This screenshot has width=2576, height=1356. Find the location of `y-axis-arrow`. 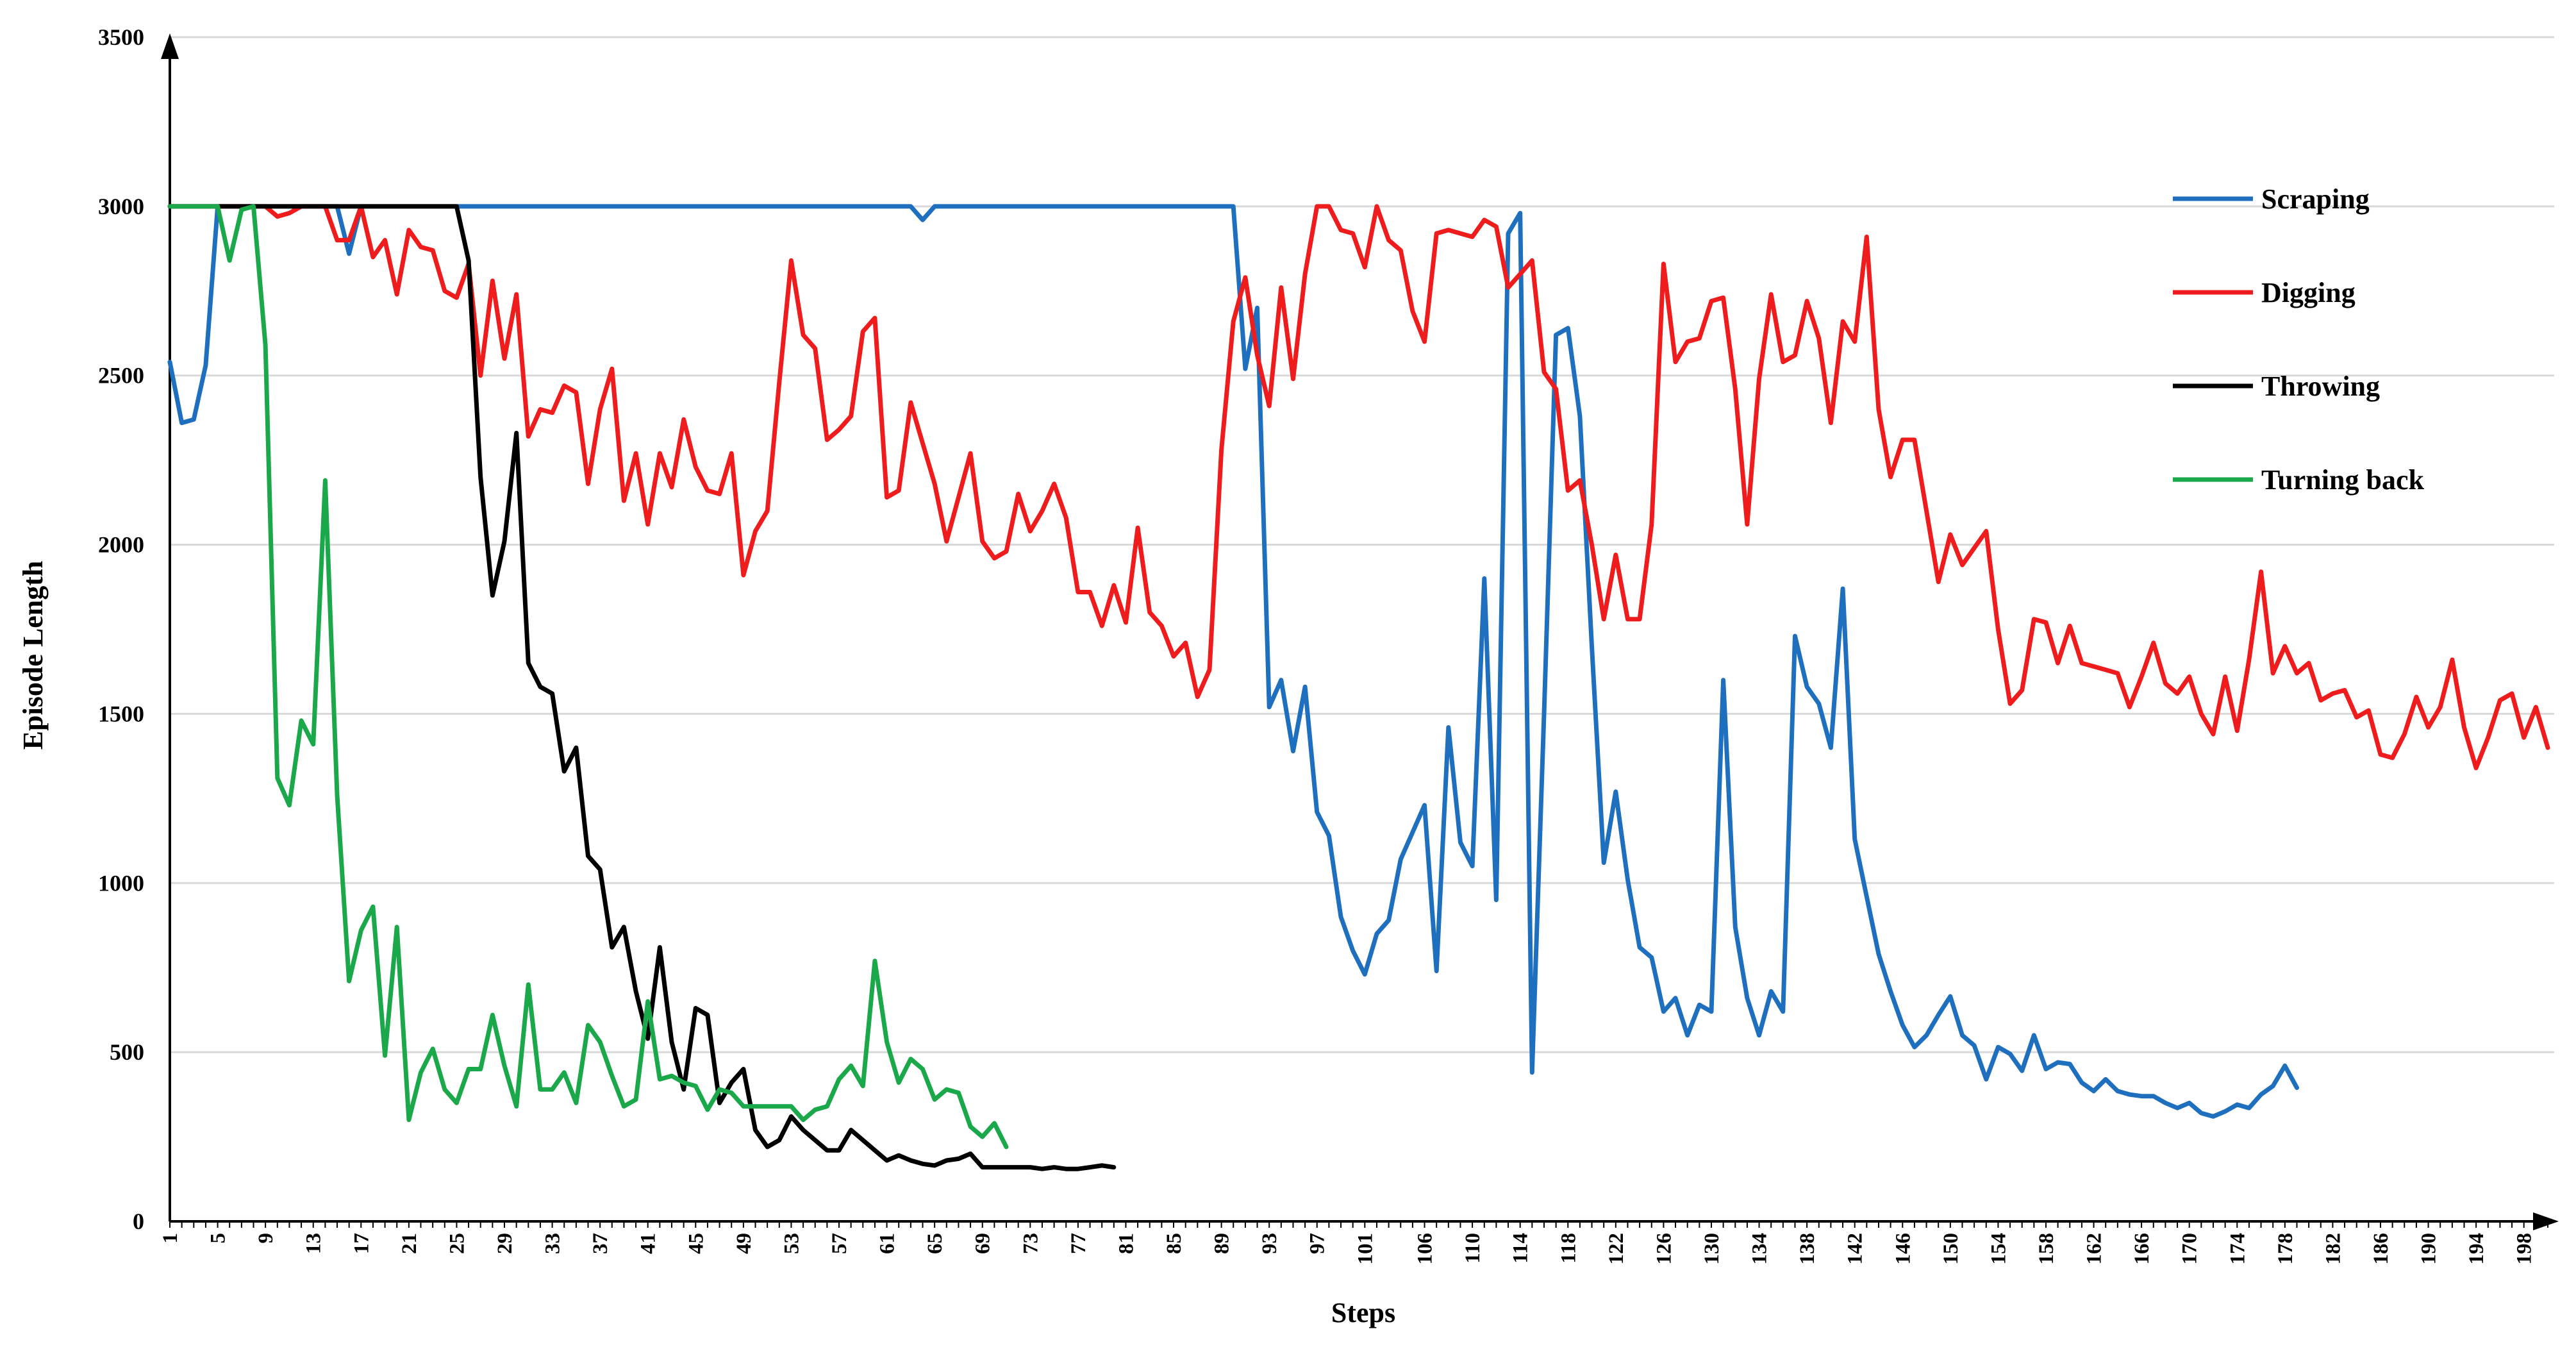

y-axis-arrow is located at coordinates (170, 46).